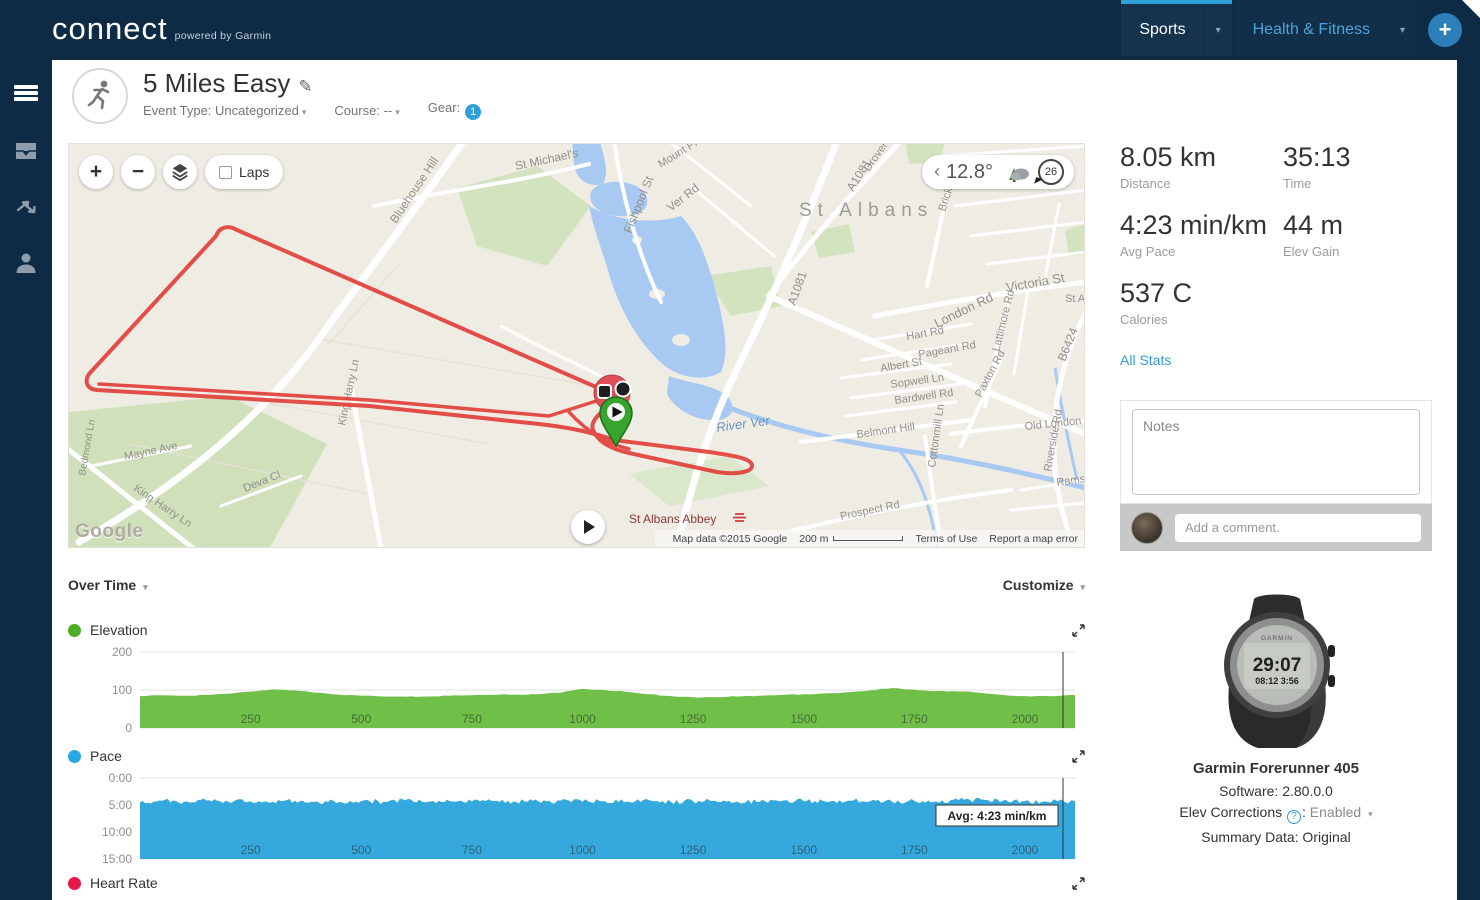  I want to click on temperature-value: 12.8°, so click(969, 171).